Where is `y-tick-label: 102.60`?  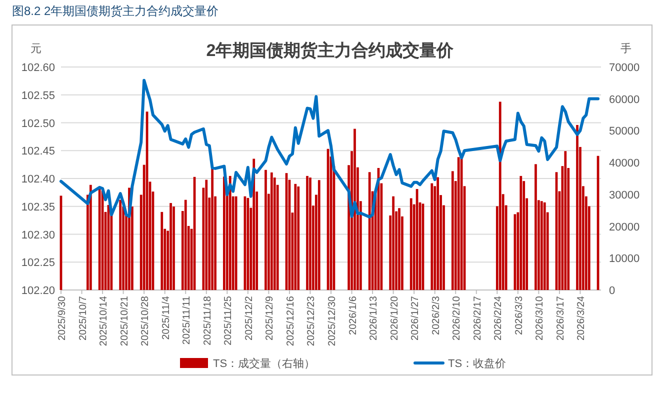
y-tick-label: 102.60 is located at coordinates (38, 68).